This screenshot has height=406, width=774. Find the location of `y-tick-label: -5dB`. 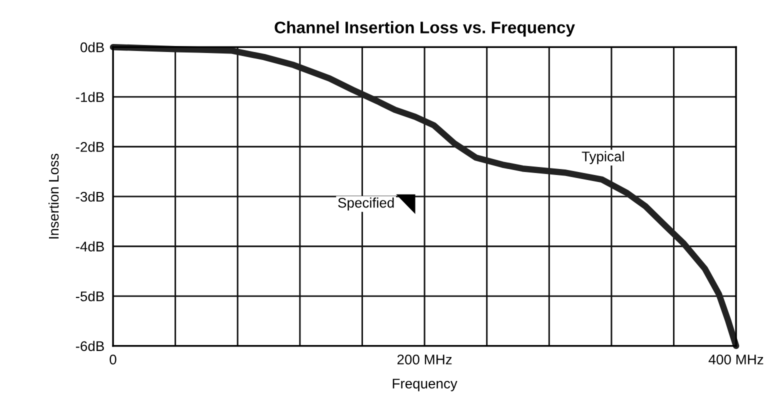

y-tick-label: -5dB is located at coordinates (90, 296).